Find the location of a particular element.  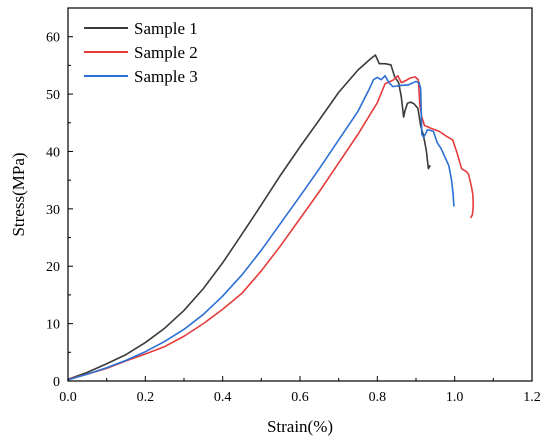

y-tick-label: 20 is located at coordinates (53, 267).